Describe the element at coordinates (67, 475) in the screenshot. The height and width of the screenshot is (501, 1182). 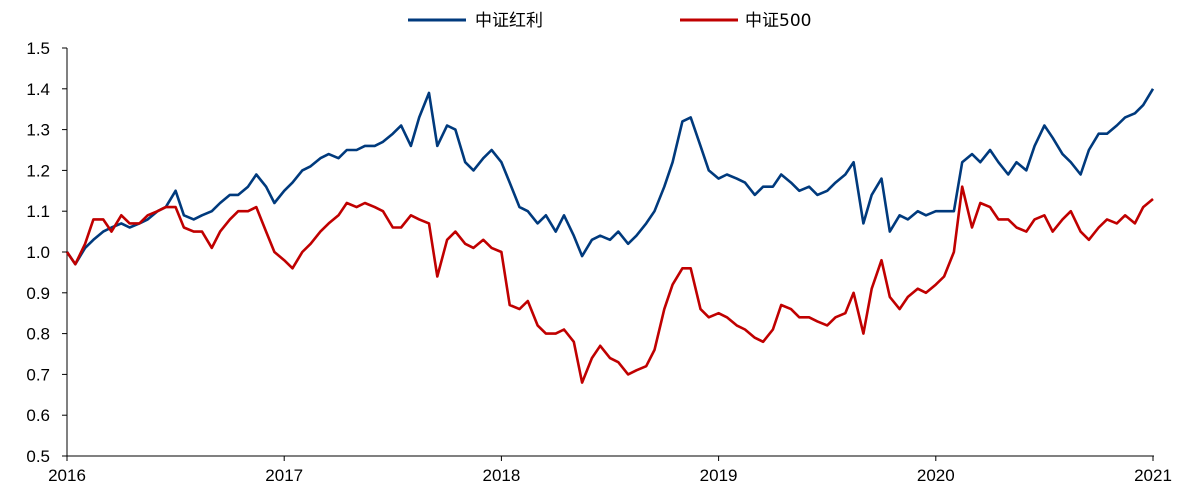
I see `x-tick-label: 2016` at that location.